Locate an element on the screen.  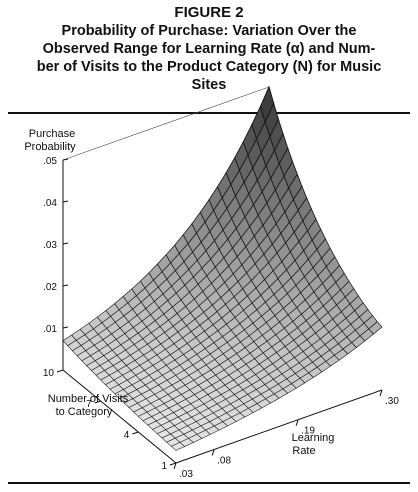
x-tick-label: .08 is located at coordinates (224, 460).